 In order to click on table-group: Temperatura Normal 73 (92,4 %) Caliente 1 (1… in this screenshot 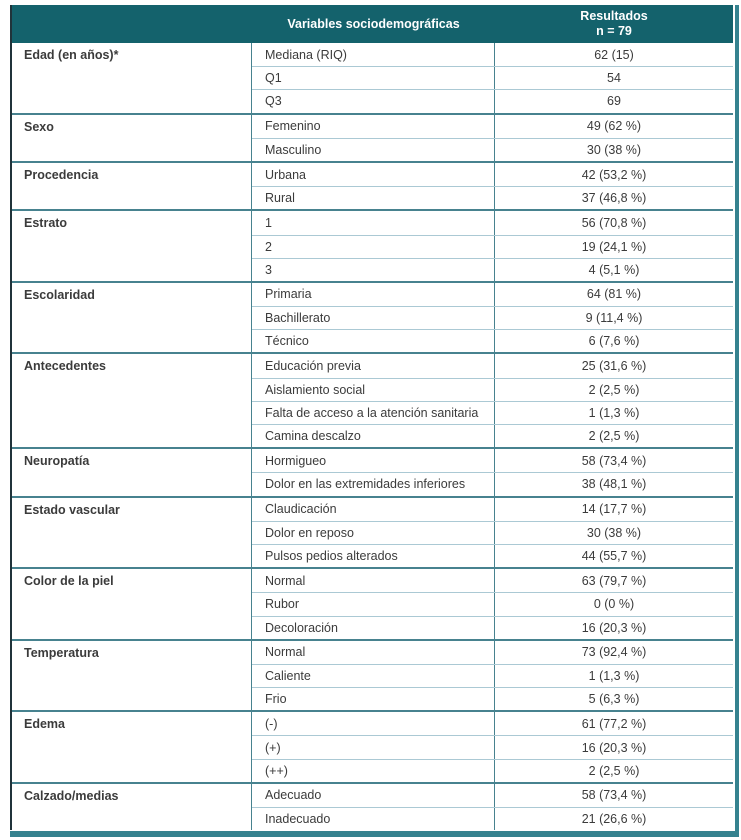, I will do `click(372, 674)`.